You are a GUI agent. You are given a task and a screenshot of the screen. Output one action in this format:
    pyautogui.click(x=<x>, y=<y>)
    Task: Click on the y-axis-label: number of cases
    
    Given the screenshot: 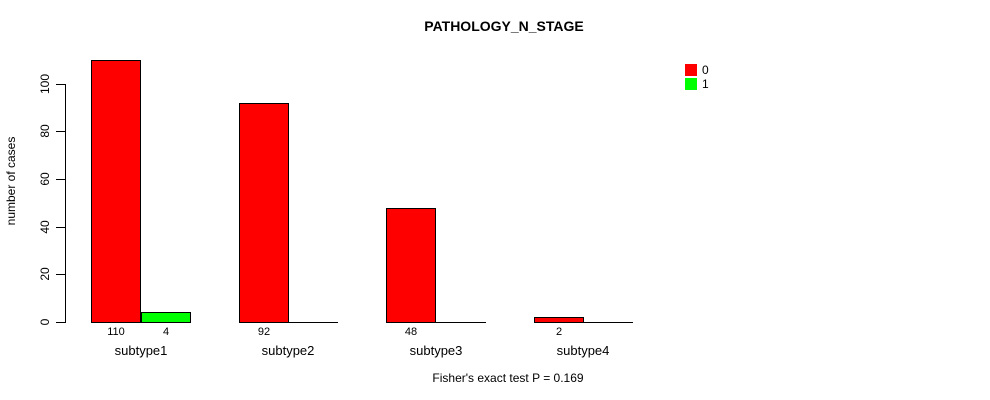 What is the action you would take?
    pyautogui.click(x=11, y=181)
    